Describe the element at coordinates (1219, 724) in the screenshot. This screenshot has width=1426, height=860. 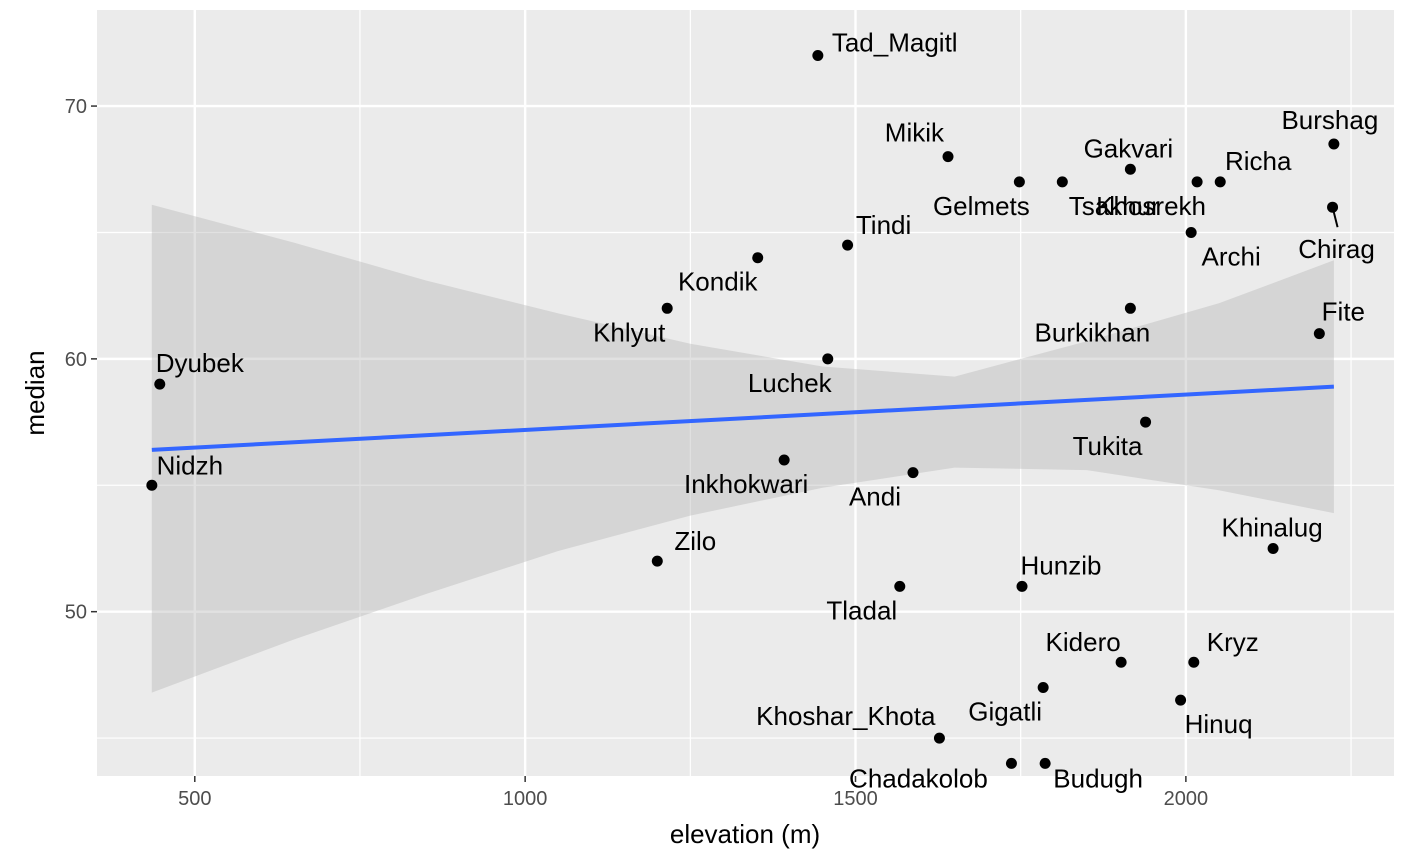
I see `point-label-hinuq: Hinuq` at that location.